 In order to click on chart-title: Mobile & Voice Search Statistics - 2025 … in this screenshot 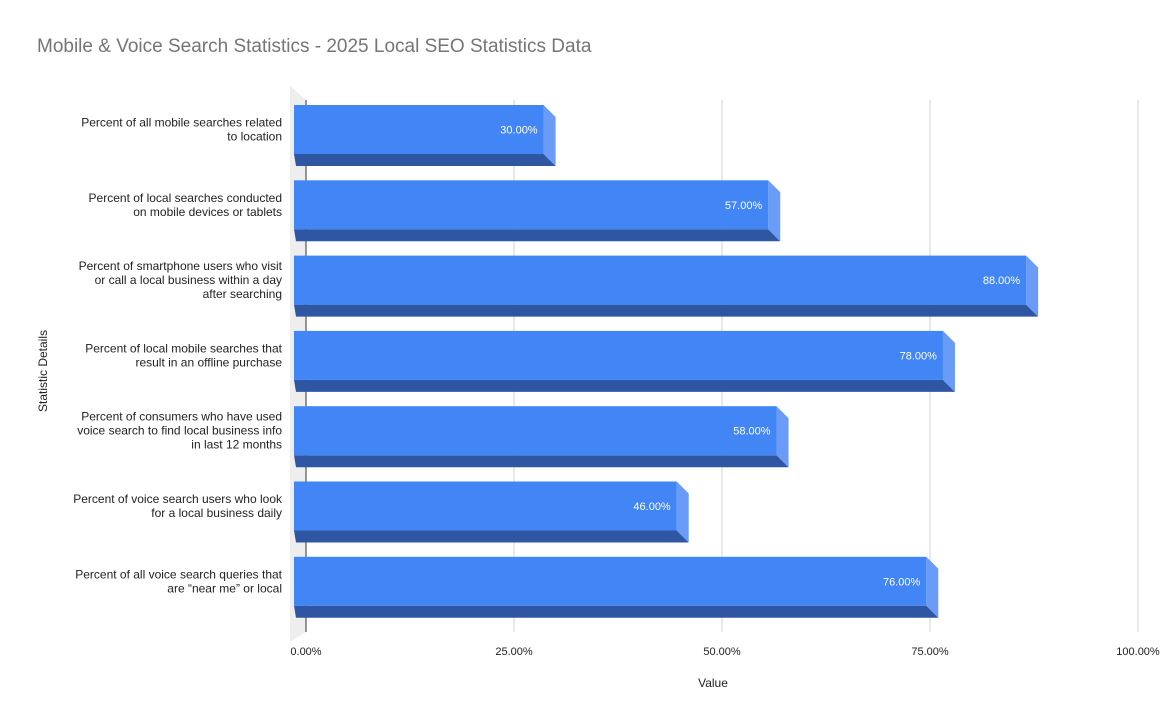, I will do `click(314, 46)`.